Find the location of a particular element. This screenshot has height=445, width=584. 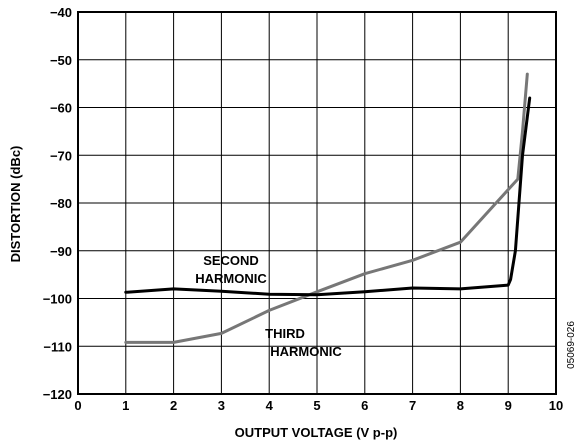

x-tick-label: 6 is located at coordinates (364, 405).